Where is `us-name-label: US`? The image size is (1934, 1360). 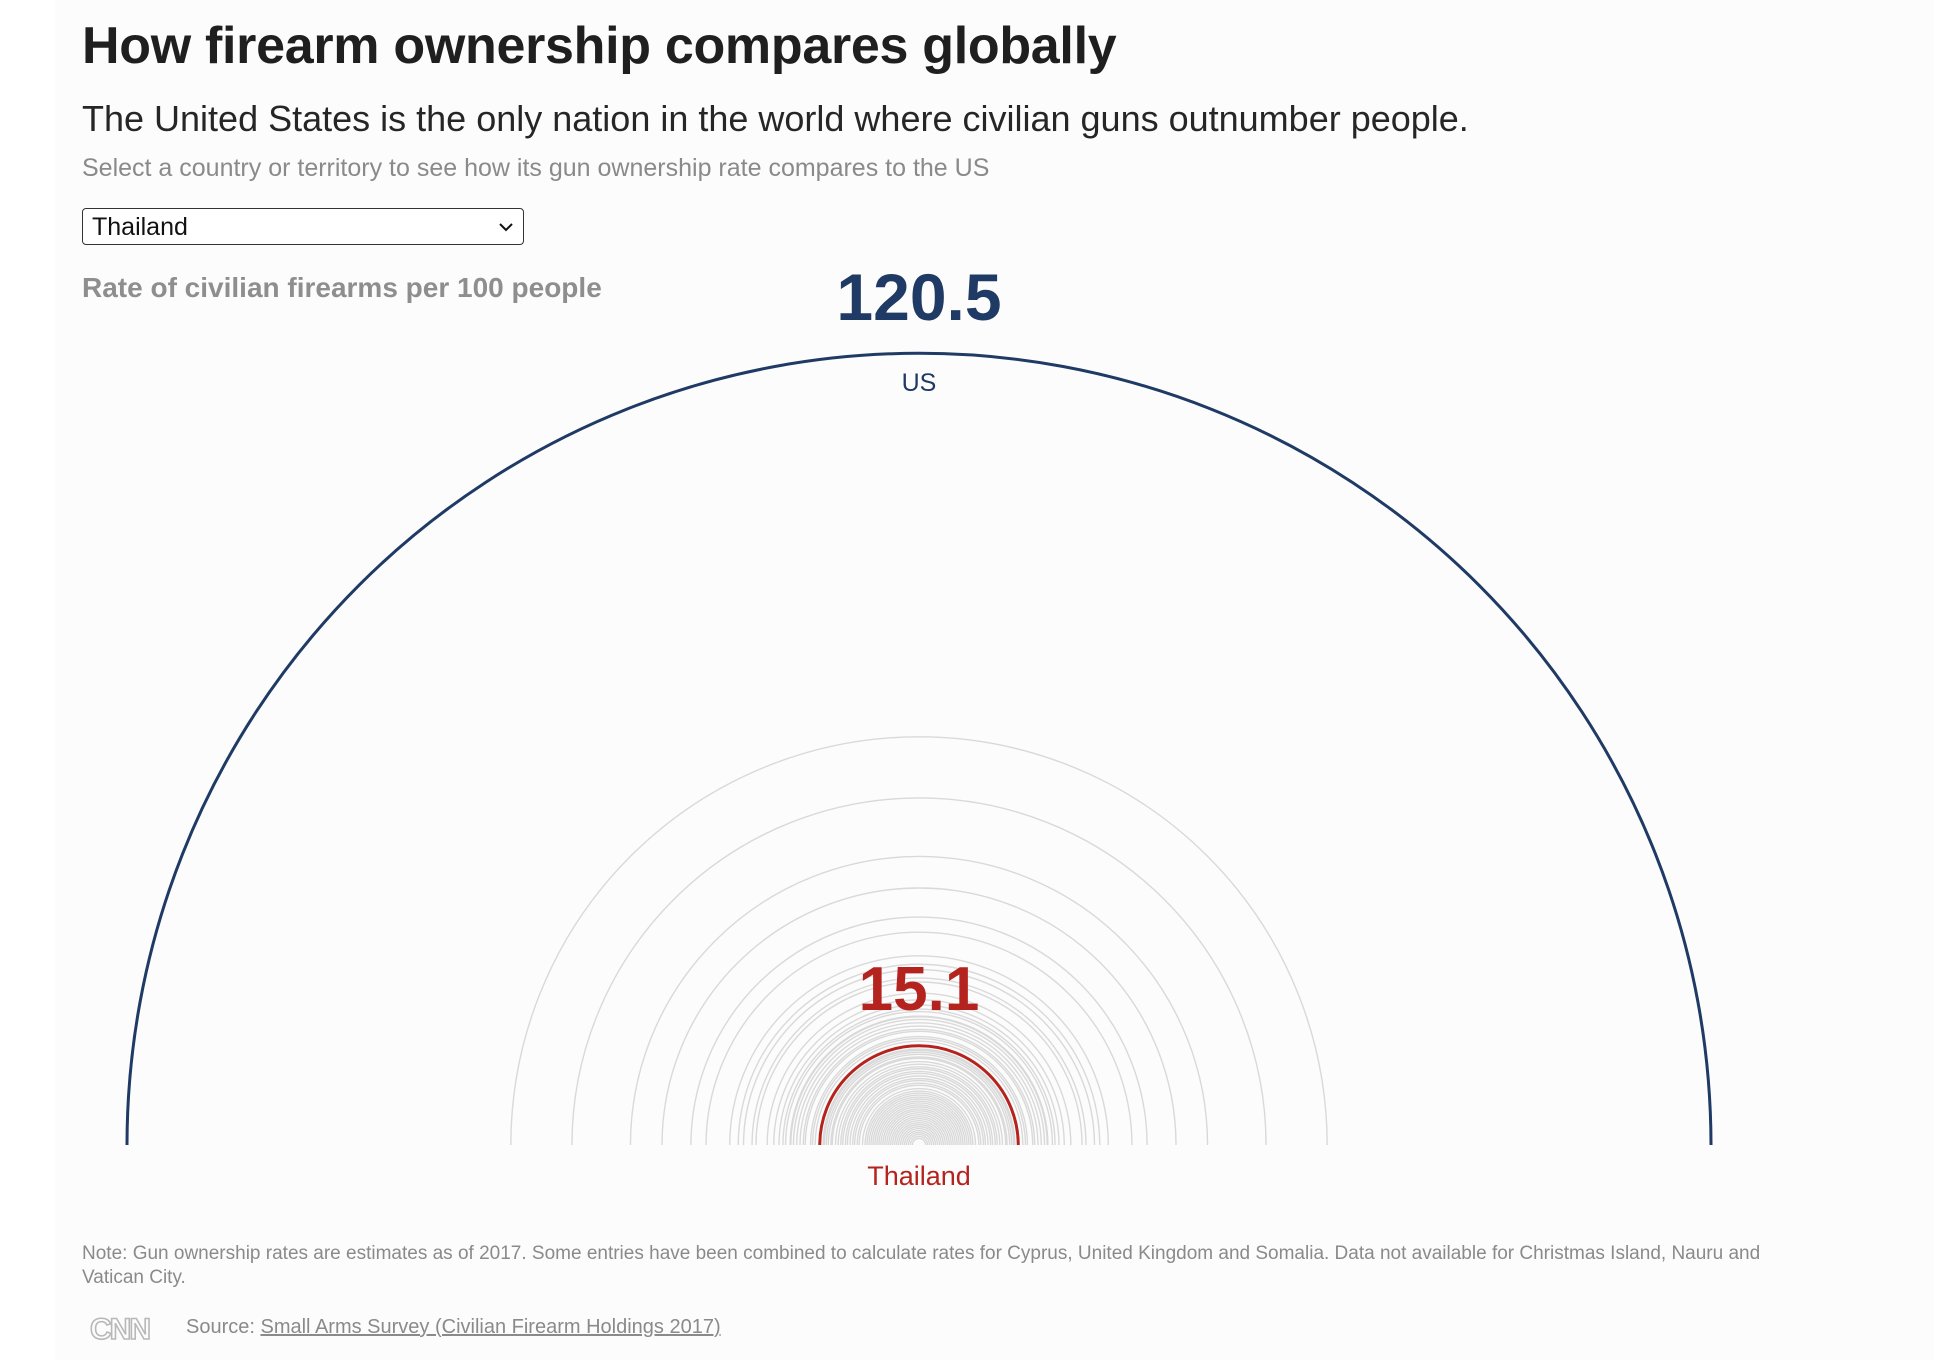
us-name-label: US is located at coordinates (919, 383).